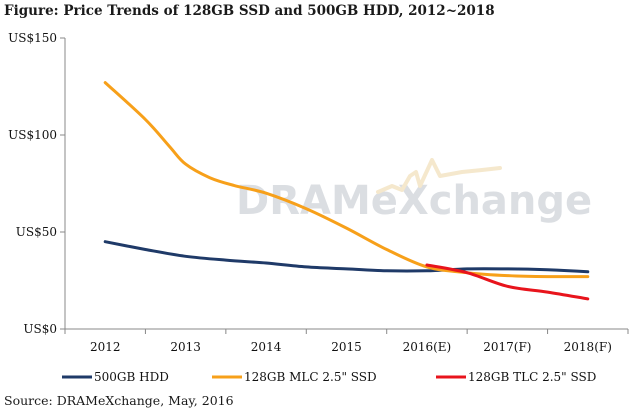 Image resolution: width=637 pixels, height=412 pixels. What do you see at coordinates (131, 377) in the screenshot?
I see `legend-label: 500GB HDD` at bounding box center [131, 377].